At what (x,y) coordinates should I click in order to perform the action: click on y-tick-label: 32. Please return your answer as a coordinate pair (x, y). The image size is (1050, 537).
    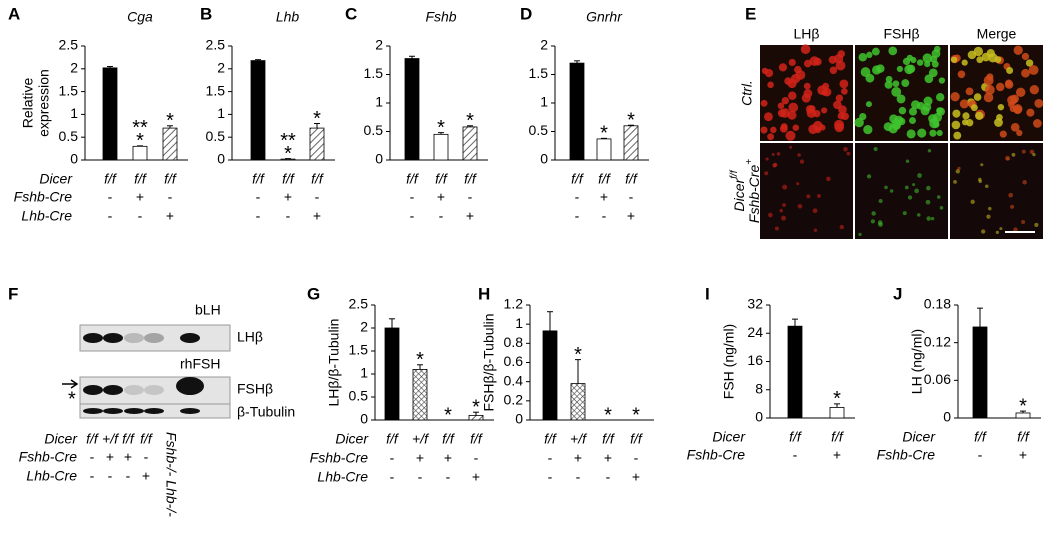
    Looking at the image, I should click on (755, 304).